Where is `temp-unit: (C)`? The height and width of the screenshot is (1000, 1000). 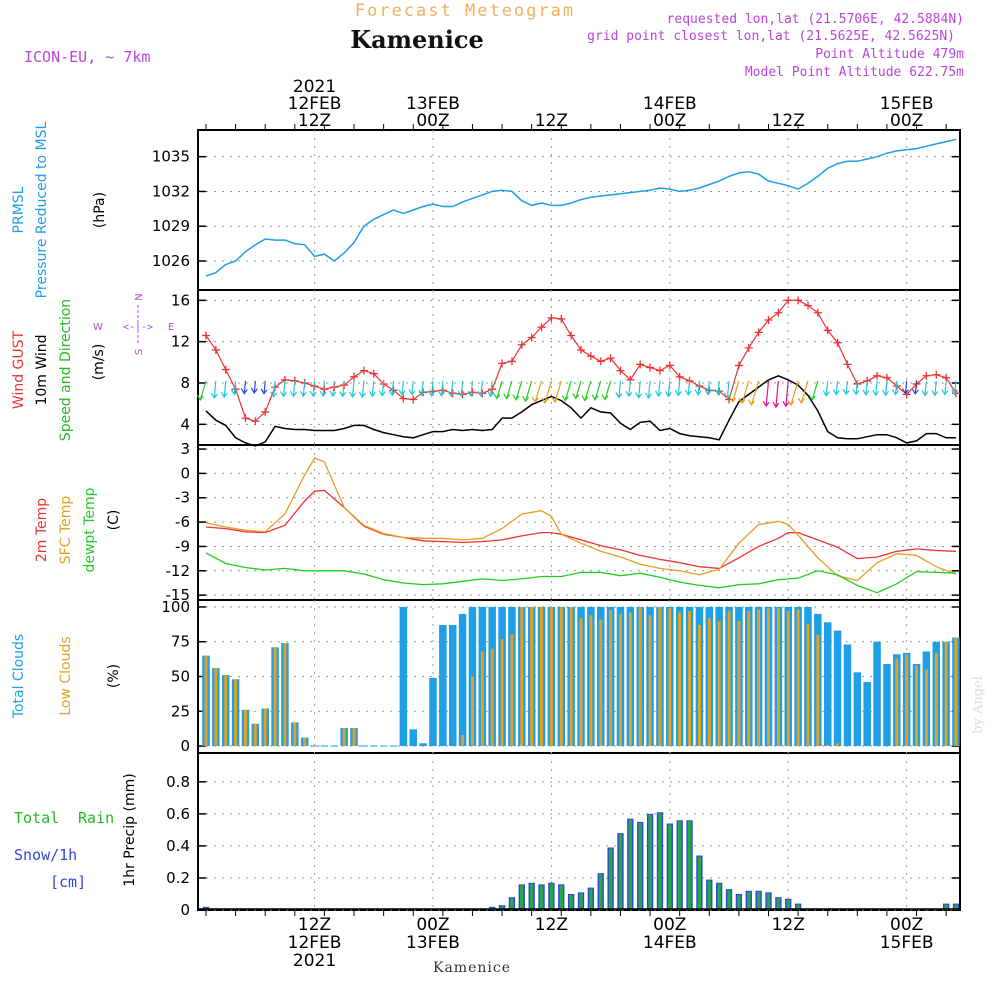 temp-unit: (C) is located at coordinates (114, 520).